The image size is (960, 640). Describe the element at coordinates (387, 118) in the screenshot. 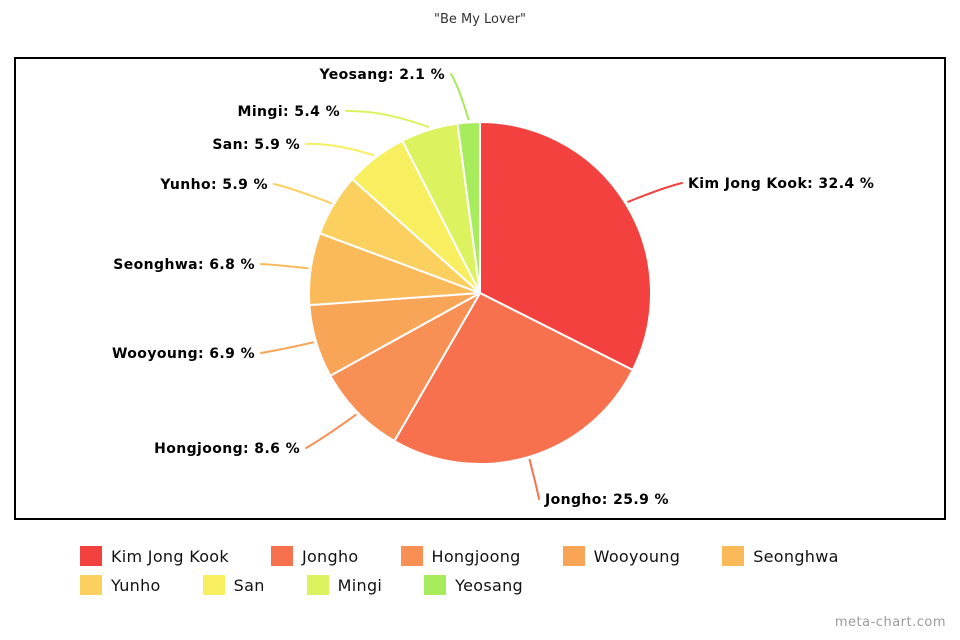

I see `leader-line-mingi` at that location.